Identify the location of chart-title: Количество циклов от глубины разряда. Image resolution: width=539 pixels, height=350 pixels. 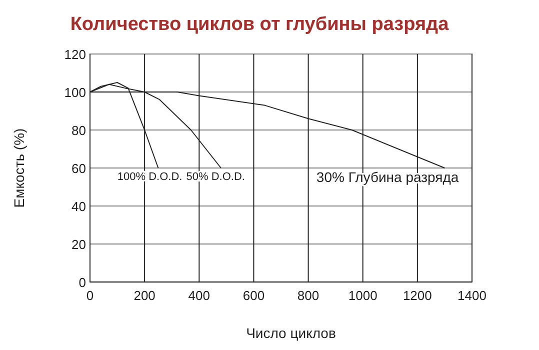
(260, 24).